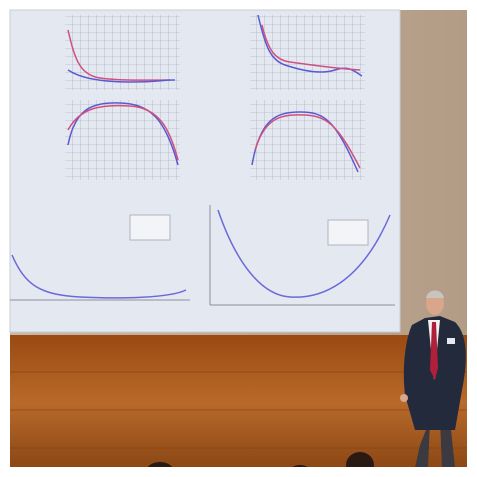  I want to click on hand, so click(404, 398).